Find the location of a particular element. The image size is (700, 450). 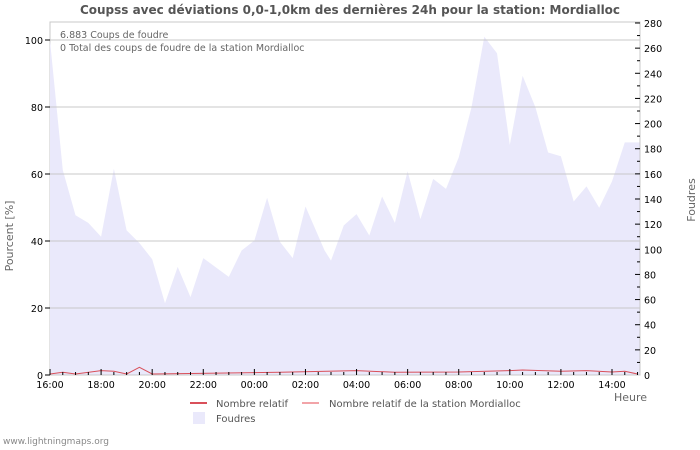

y-left-tick-label: 100 is located at coordinates (34, 41).